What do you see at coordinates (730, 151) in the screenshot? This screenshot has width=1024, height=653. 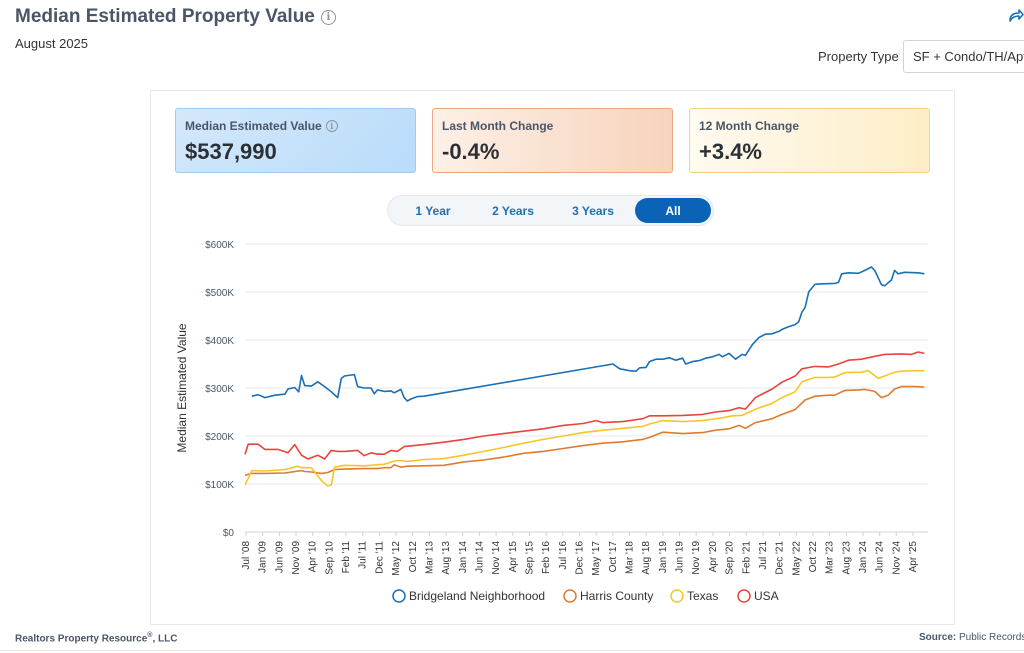 I see `twelve-month-value: +3.4%` at bounding box center [730, 151].